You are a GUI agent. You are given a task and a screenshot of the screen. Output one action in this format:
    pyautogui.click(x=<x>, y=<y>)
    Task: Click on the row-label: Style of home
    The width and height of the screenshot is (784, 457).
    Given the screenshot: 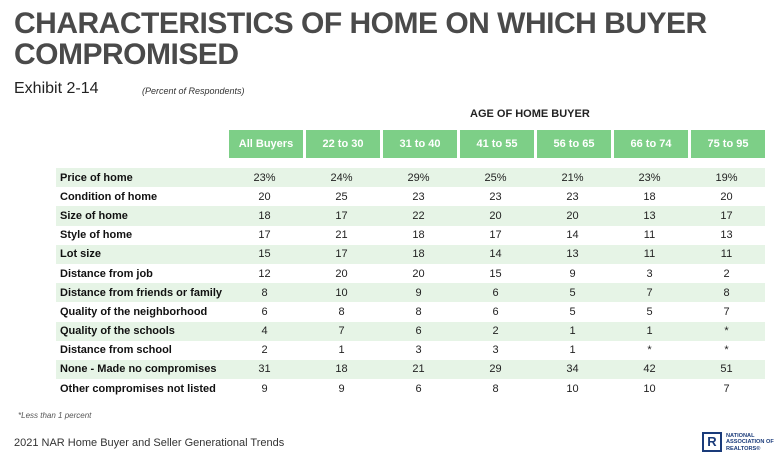 What is the action you would take?
    pyautogui.click(x=96, y=235)
    